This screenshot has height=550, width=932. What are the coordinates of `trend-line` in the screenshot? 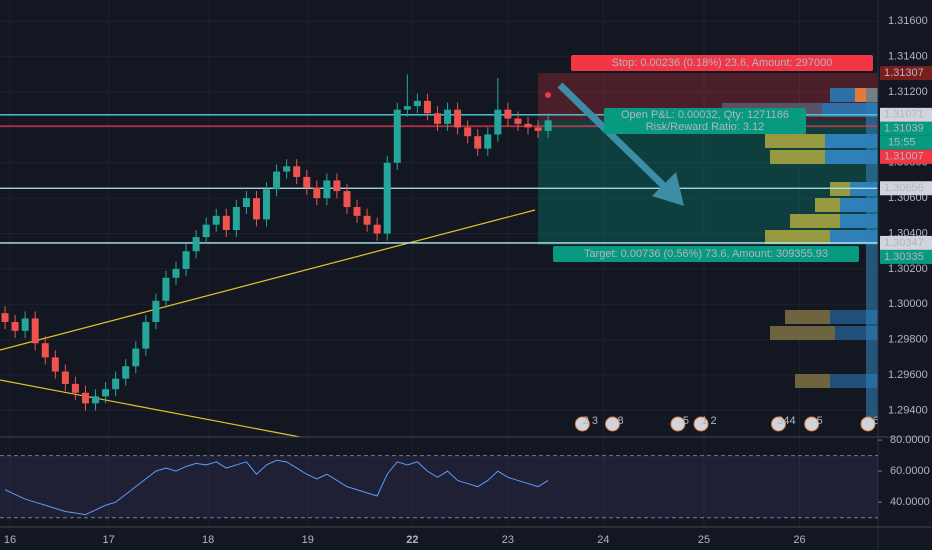 It's located at (268, 280).